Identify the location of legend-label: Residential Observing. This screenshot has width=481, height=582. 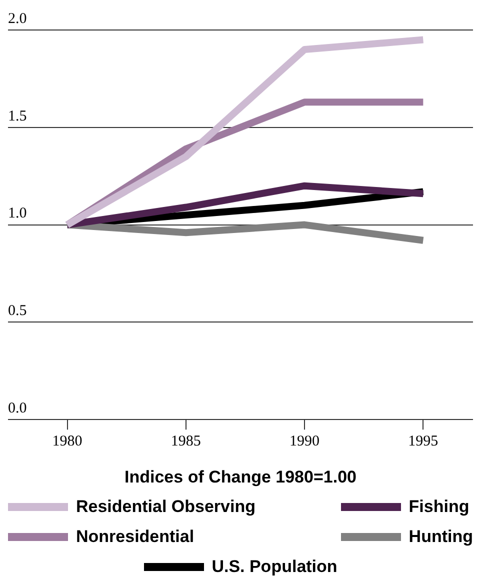
(166, 507).